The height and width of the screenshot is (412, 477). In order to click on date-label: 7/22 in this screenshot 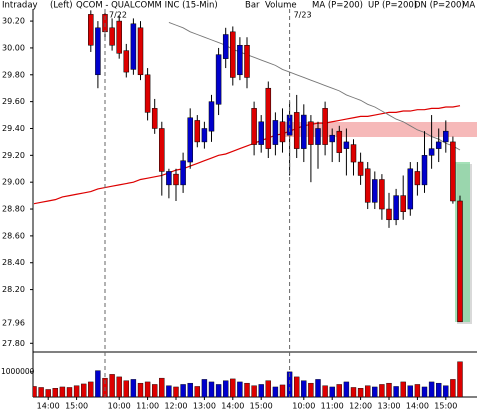, I will do `click(118, 15)`.